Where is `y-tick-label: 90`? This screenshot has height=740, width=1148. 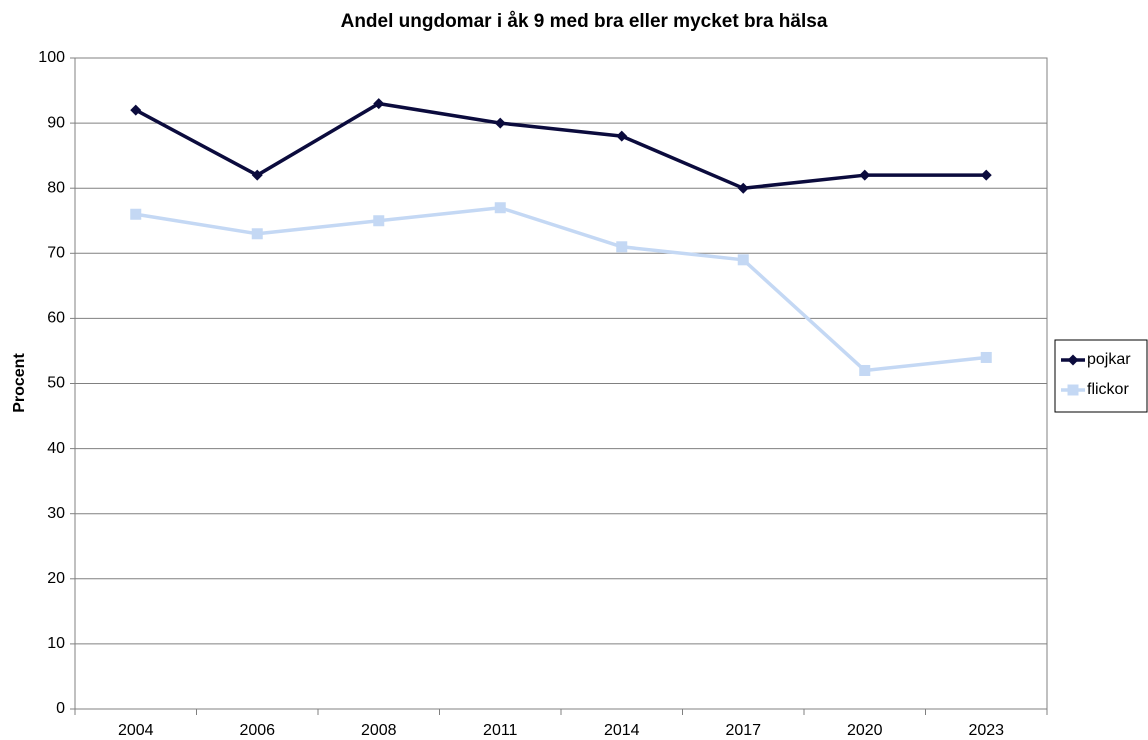 y-tick-label: 90 is located at coordinates (56, 122).